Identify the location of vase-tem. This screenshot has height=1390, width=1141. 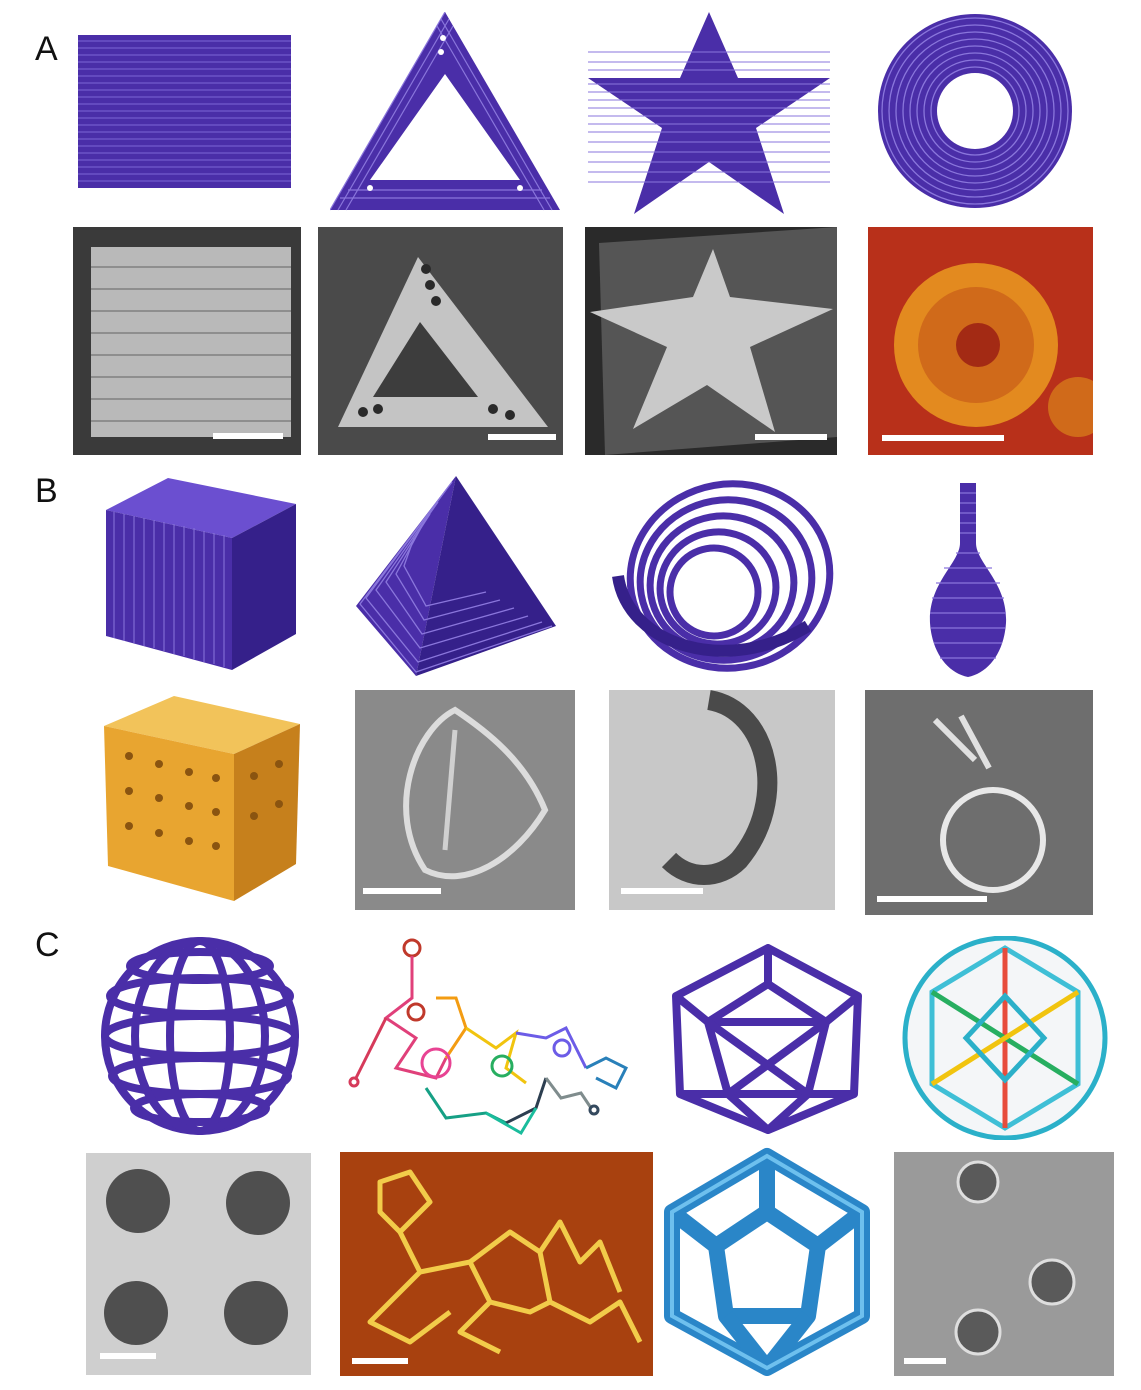
(979, 802).